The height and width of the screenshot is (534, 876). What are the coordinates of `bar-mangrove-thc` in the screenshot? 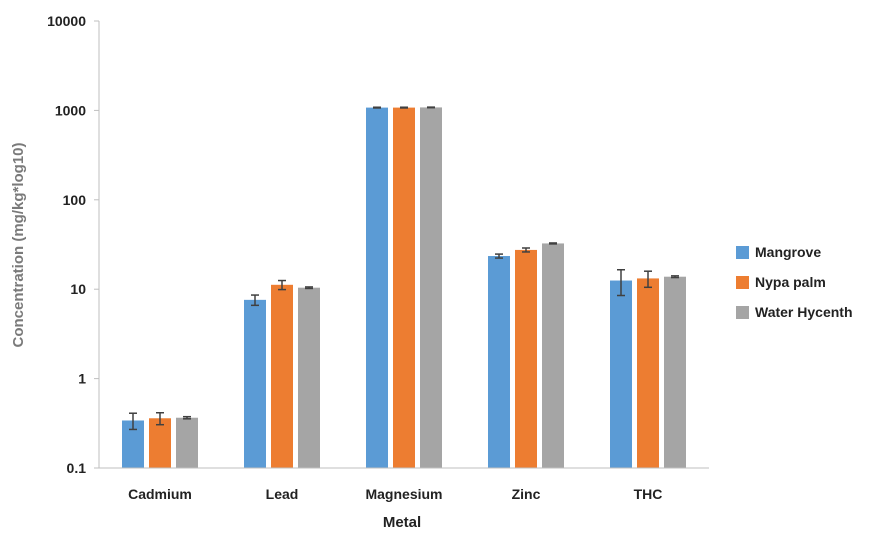 It's located at (621, 374).